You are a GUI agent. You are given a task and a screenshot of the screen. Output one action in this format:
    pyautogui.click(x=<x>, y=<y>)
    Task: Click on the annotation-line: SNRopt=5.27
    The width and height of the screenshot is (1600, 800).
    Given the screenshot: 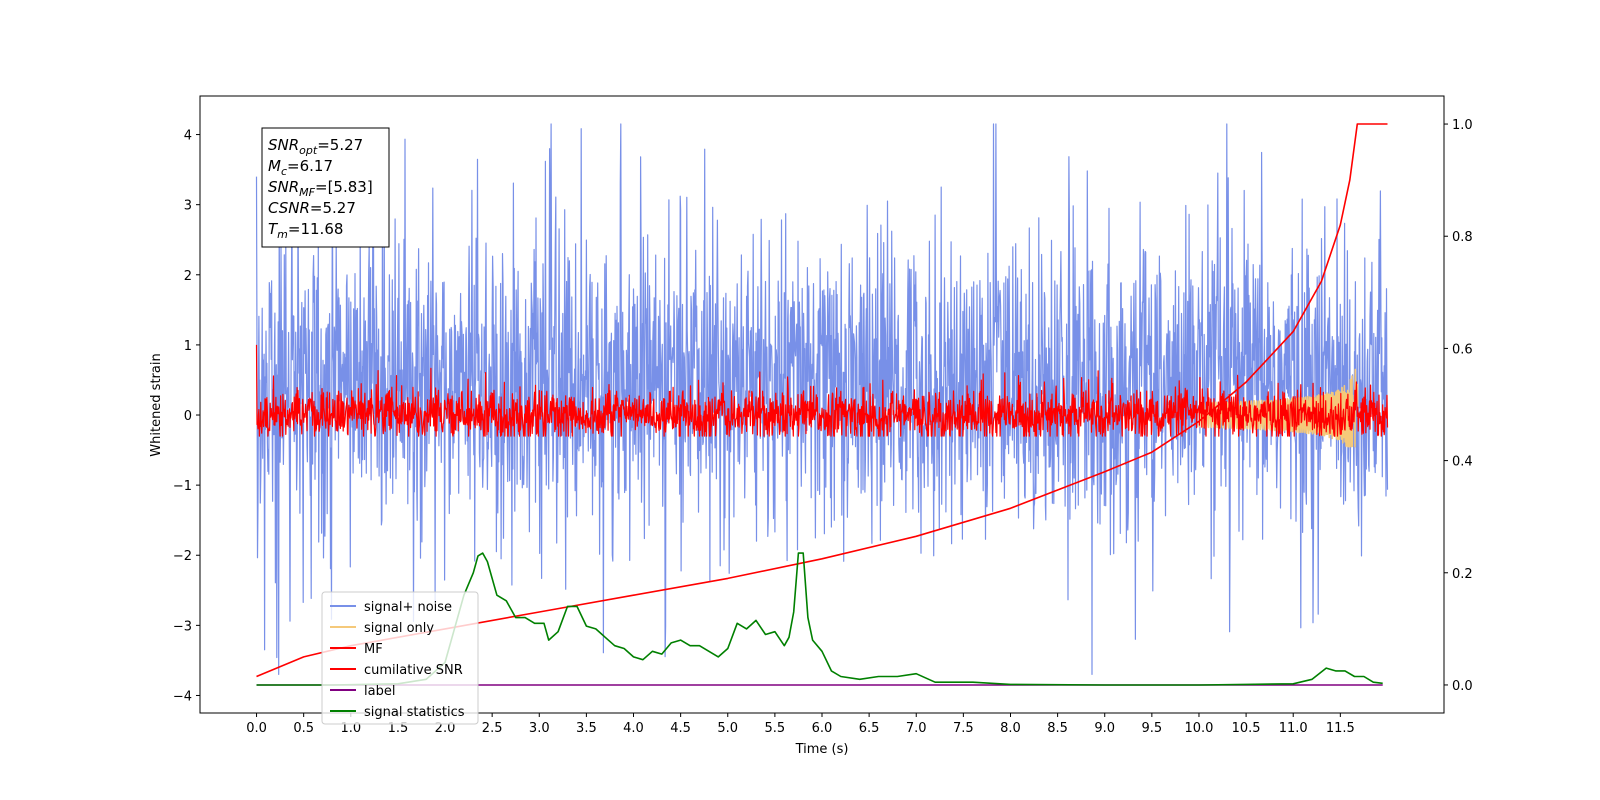 What is the action you would take?
    pyautogui.click(x=315, y=146)
    